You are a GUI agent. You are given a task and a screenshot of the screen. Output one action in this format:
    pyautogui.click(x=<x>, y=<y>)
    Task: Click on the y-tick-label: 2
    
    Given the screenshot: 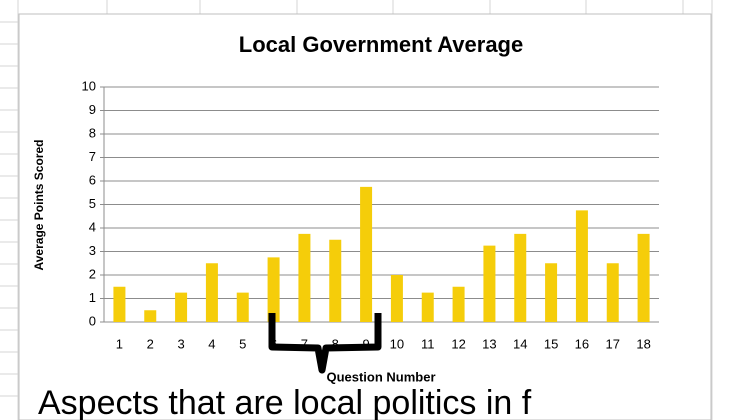 What is the action you would take?
    pyautogui.click(x=92, y=273)
    